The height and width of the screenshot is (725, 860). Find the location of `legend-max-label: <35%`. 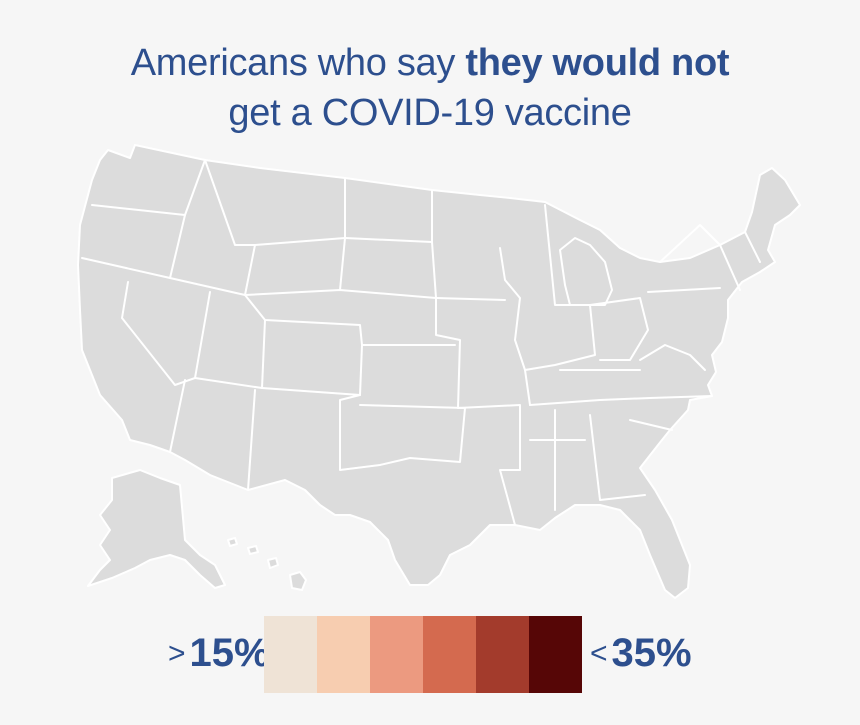

legend-max-label: <35% is located at coordinates (641, 655).